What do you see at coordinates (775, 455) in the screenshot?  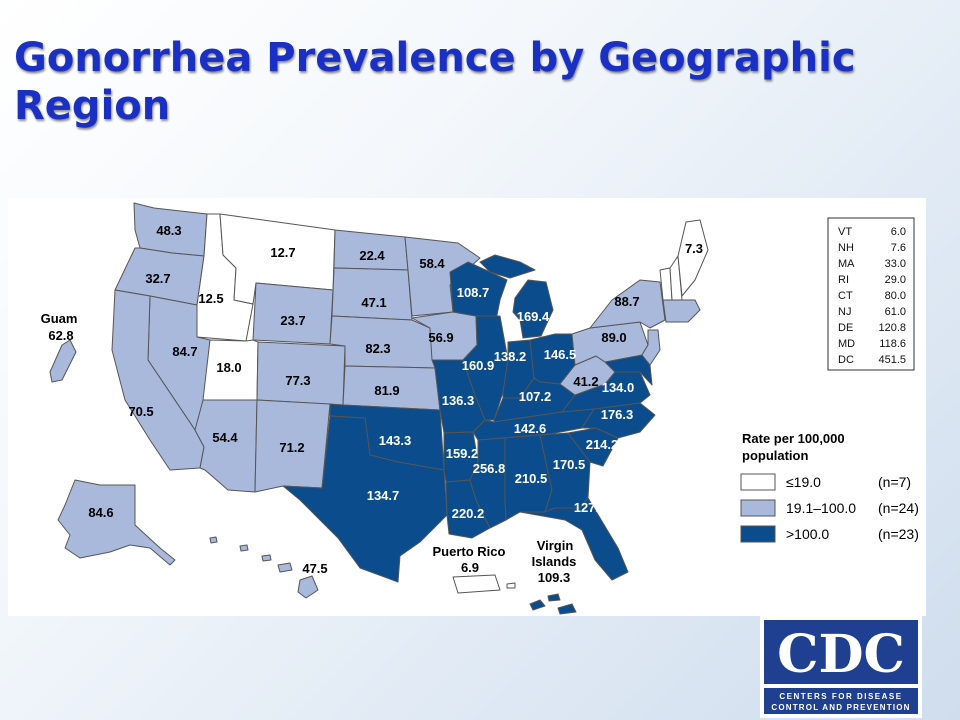 I see `legend-title-line2: population` at bounding box center [775, 455].